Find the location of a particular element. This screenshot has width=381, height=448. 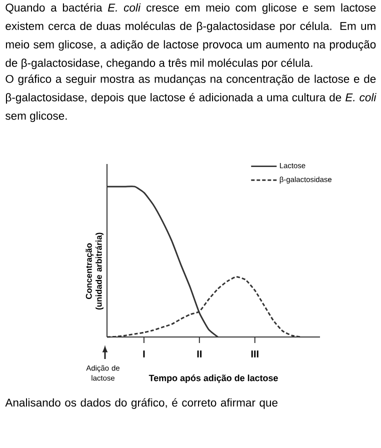

y-axis-title: Concentração (unidade arbitrária) is located at coordinates (95, 271).